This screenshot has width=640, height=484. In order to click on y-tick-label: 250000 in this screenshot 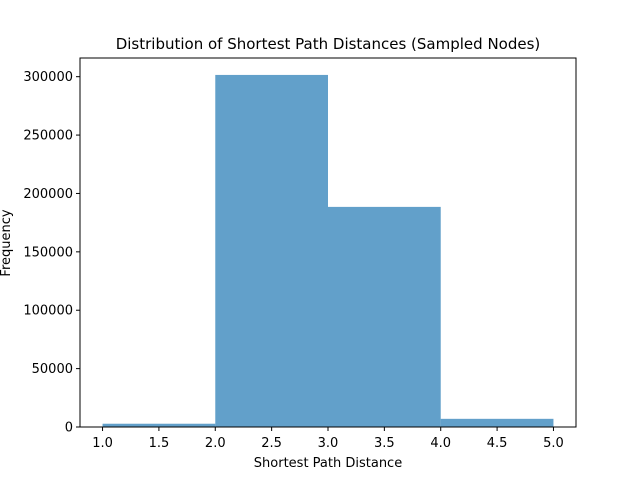, I will do `click(48, 136)`.